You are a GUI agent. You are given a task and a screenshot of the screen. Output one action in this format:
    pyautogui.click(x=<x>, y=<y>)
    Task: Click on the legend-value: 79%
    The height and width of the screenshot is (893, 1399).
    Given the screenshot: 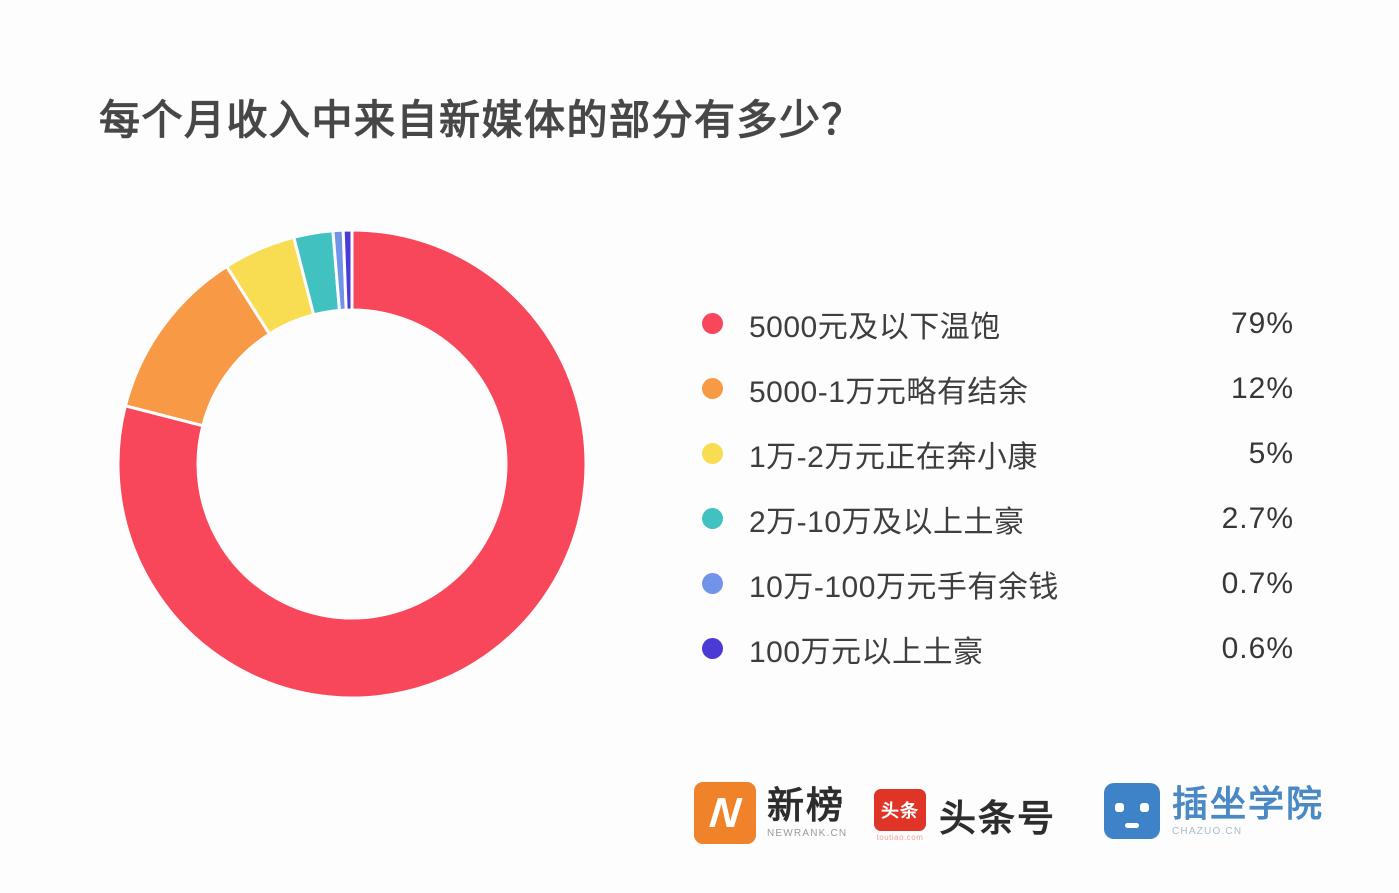 What is the action you would take?
    pyautogui.click(x=1262, y=323)
    